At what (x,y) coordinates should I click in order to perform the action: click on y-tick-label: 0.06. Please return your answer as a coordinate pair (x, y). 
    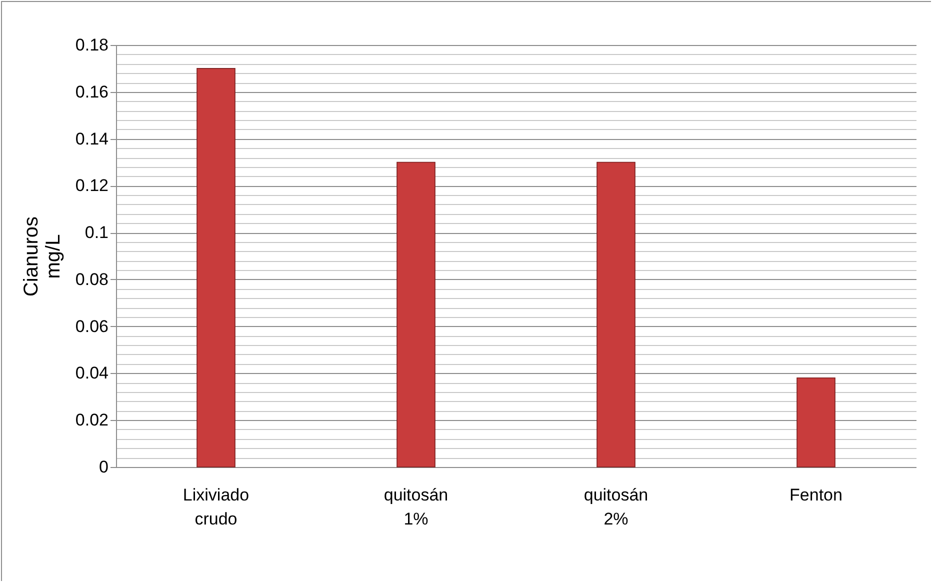
    Looking at the image, I should click on (91, 326).